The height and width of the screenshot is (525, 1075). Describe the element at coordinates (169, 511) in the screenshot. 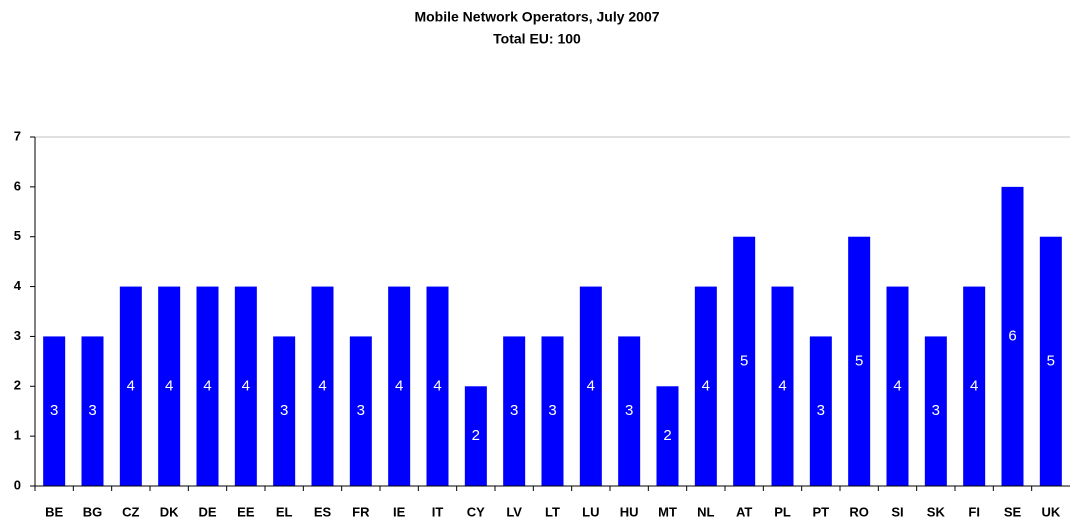

I see `x-tick-label: DK` at that location.